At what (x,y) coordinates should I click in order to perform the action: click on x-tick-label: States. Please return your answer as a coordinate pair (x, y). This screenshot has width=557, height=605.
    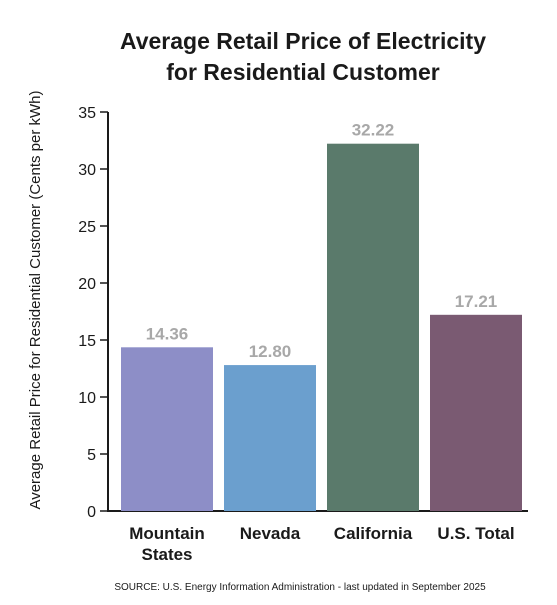
    Looking at the image, I should click on (166, 554).